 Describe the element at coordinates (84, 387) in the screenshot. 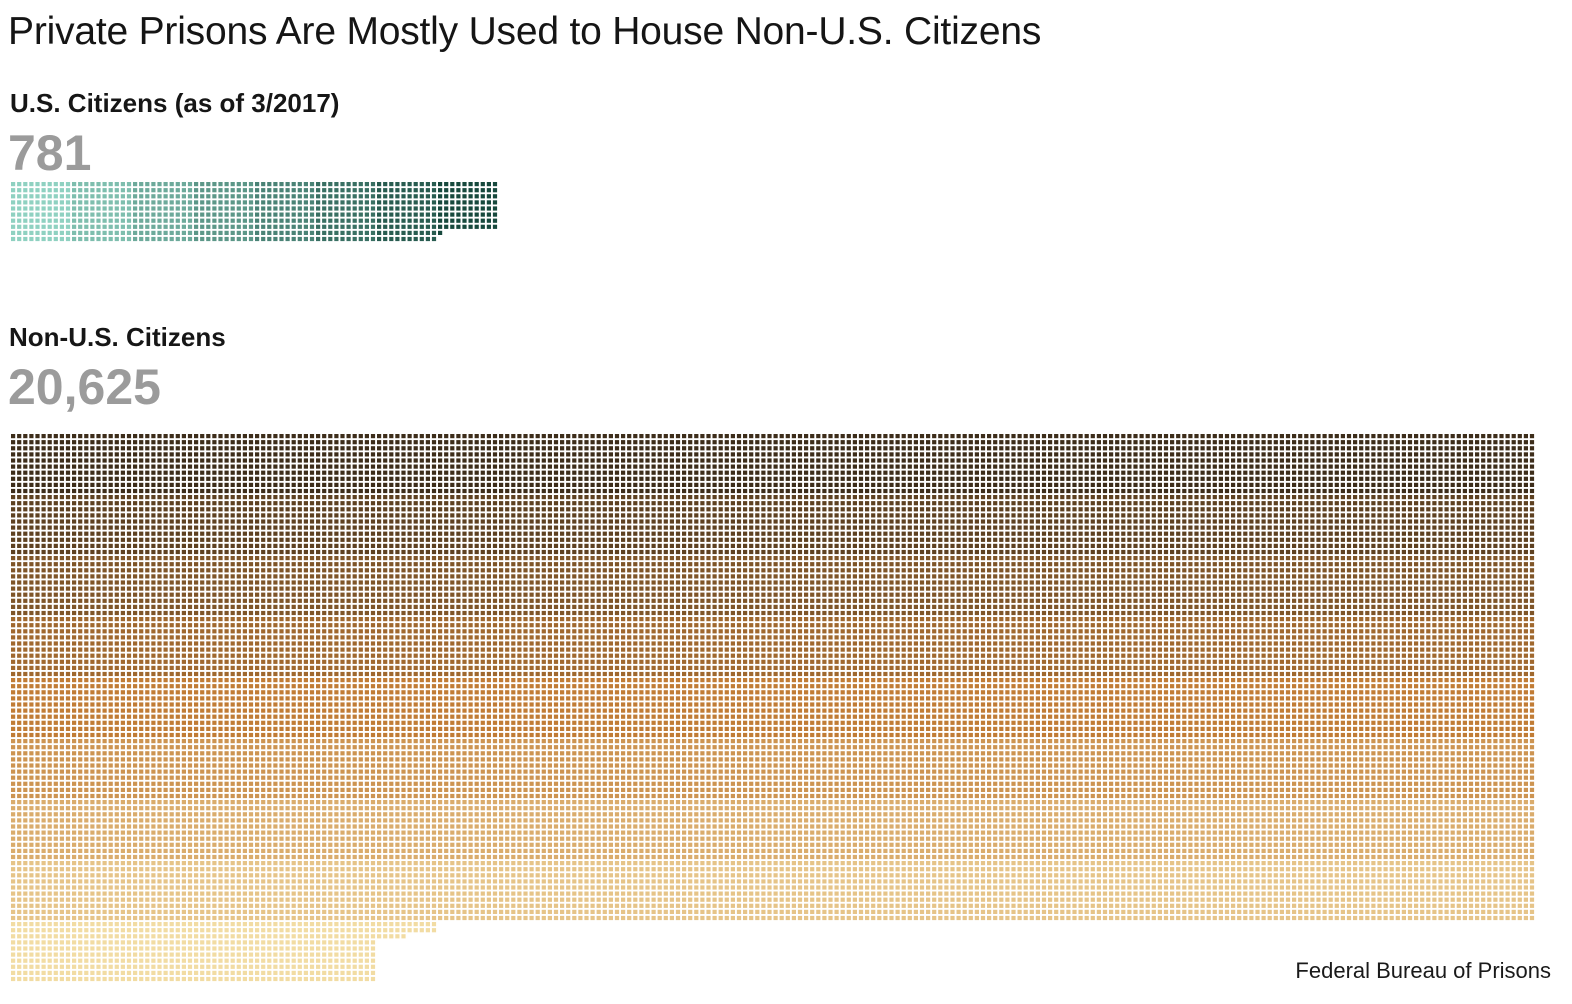

I see `non-us-citizens-value: 20,625` at that location.